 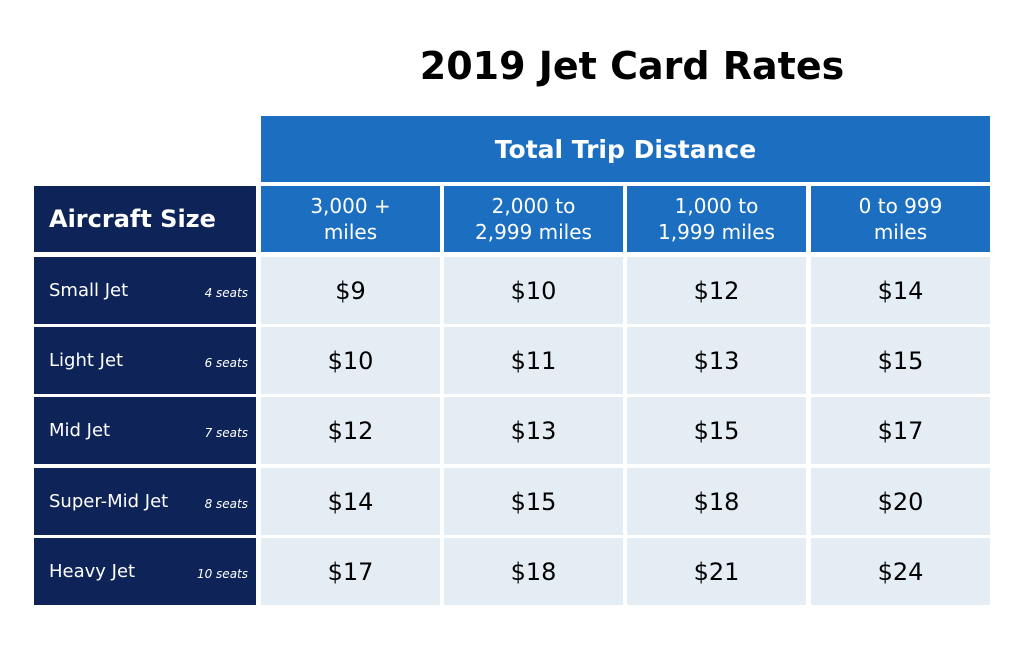 I want to click on row-label: Super-Mid Jet 8 seats, so click(x=145, y=501).